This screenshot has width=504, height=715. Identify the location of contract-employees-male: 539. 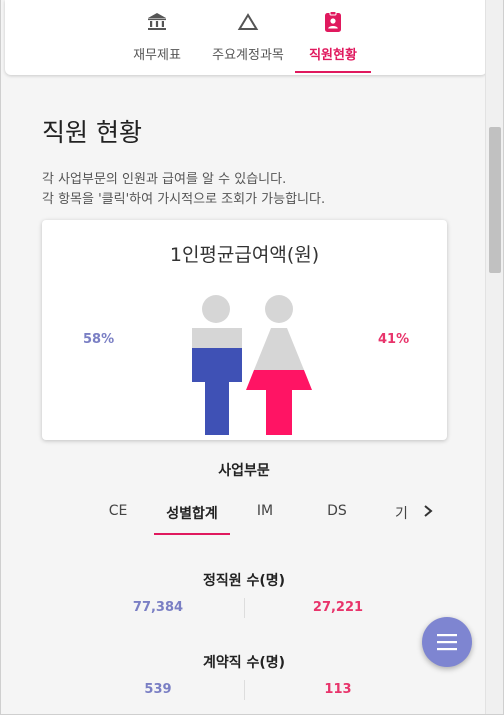
(158, 689).